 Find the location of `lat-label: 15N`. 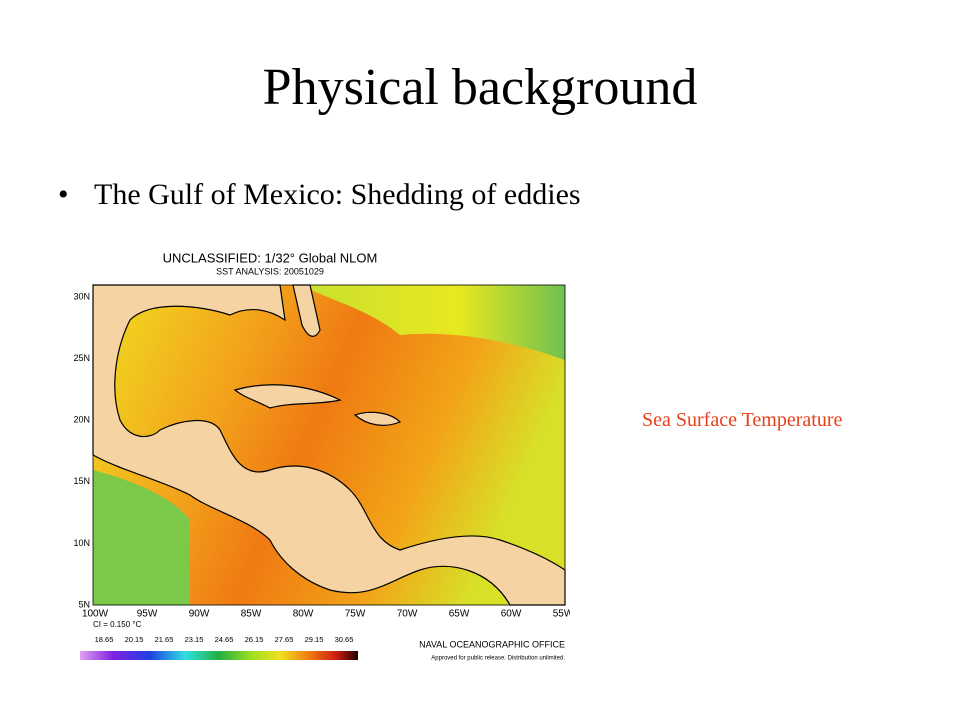

lat-label: 15N is located at coordinates (81, 481).